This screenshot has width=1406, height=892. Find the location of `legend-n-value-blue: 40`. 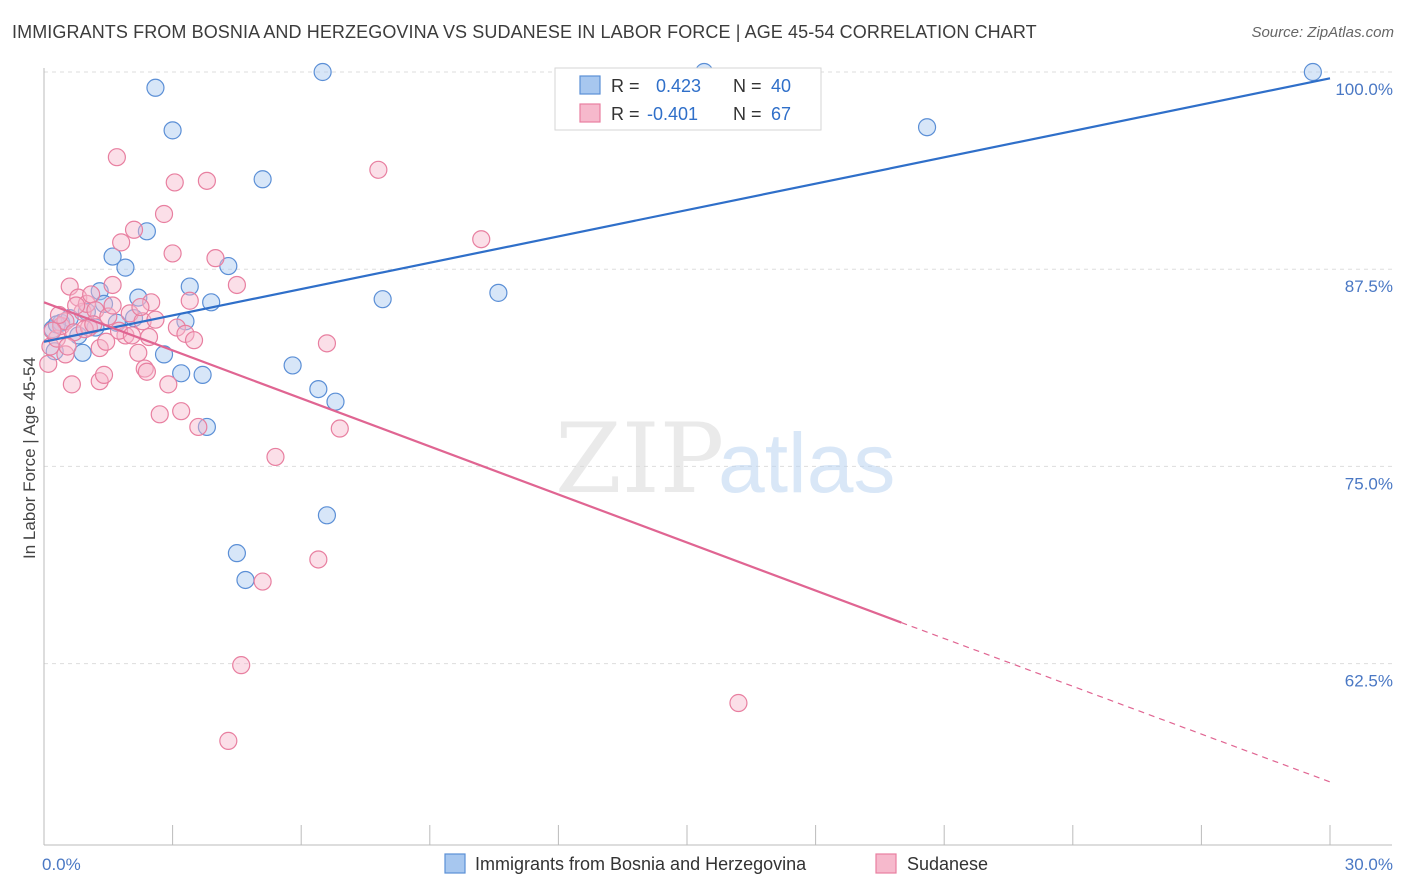

legend-n-value-blue: 40 is located at coordinates (781, 86).